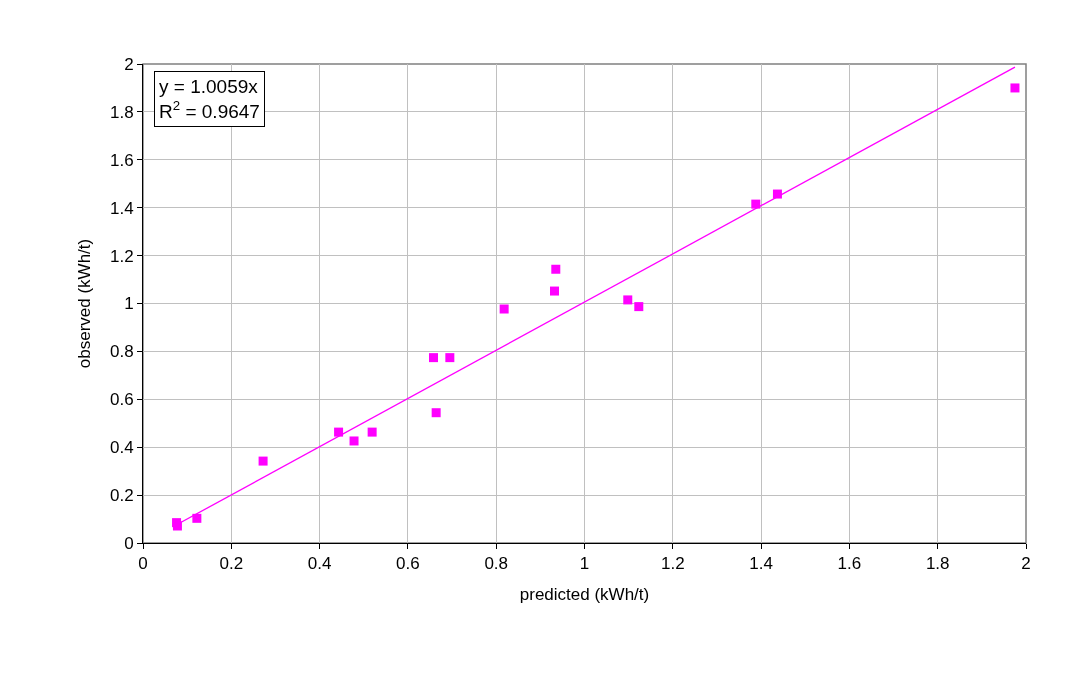  Describe the element at coordinates (937, 564) in the screenshot. I see `x-tick-label: 1.8` at that location.